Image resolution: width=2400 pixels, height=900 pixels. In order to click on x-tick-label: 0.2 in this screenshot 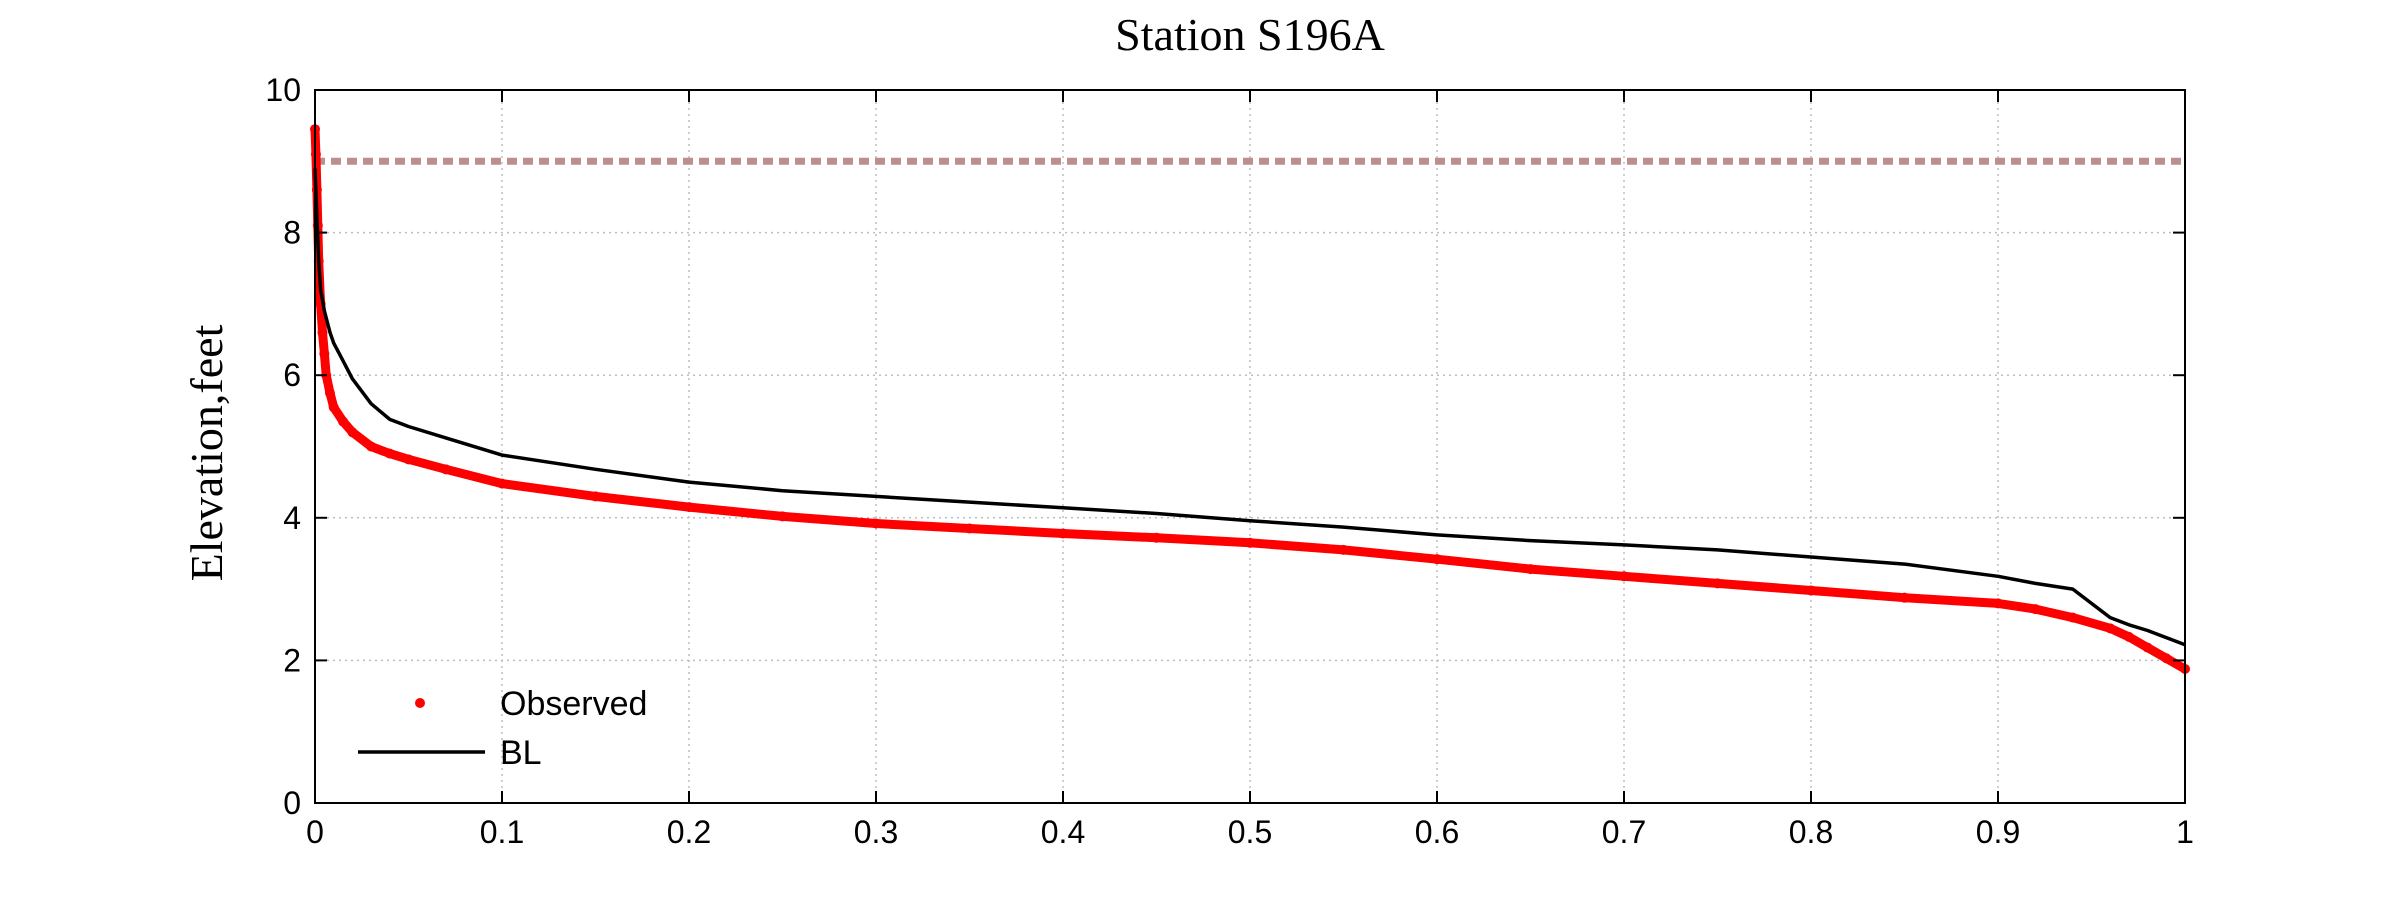, I will do `click(689, 832)`.